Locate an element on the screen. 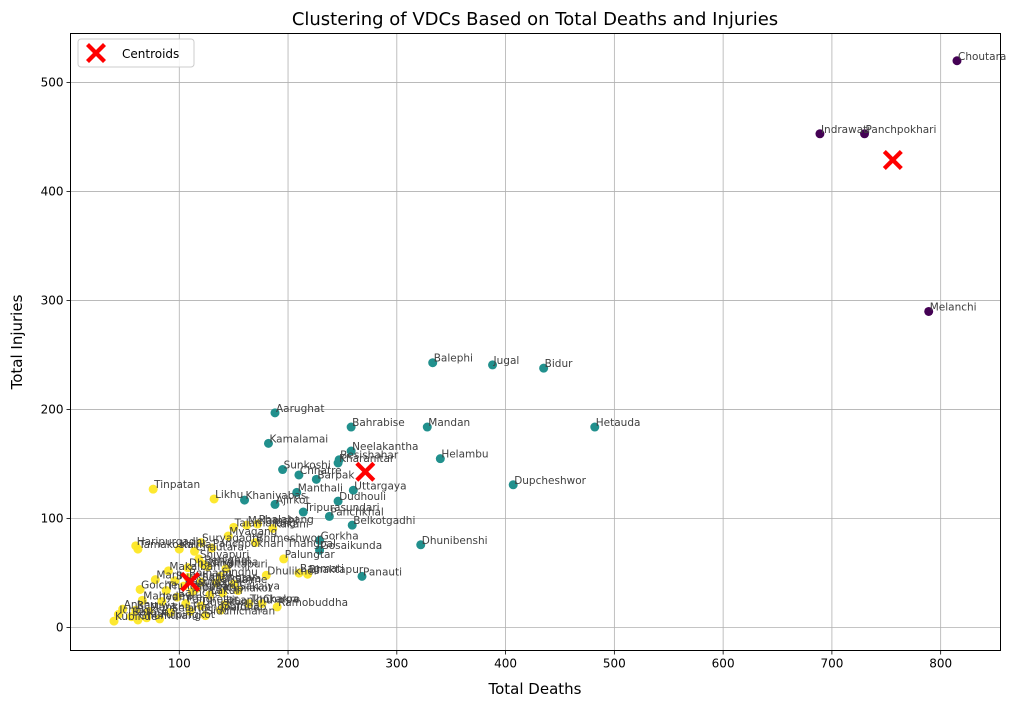 Image resolution: width=1018 pixels, height=707 pixels. point-label: Tripurasundari is located at coordinates (341, 508).